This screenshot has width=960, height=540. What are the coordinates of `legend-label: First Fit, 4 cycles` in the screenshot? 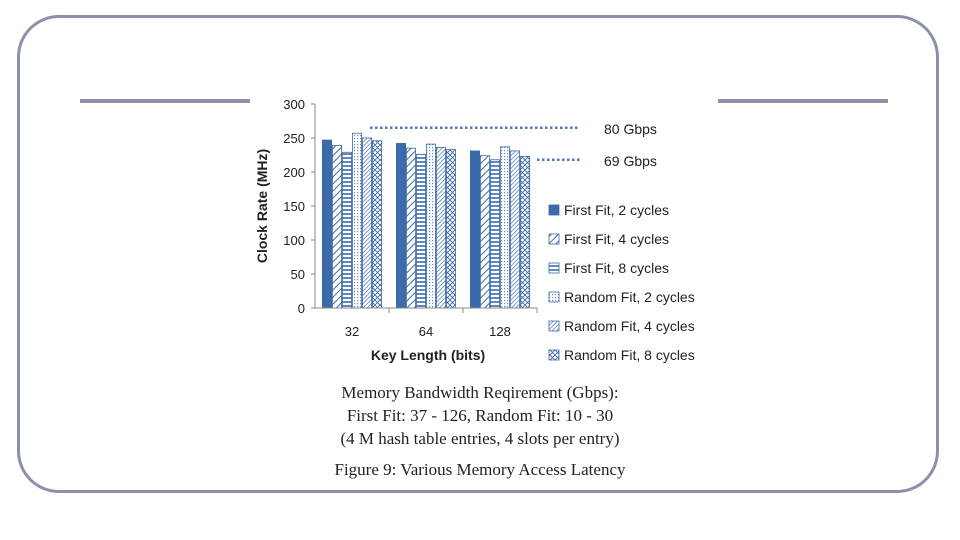 It's located at (616, 239).